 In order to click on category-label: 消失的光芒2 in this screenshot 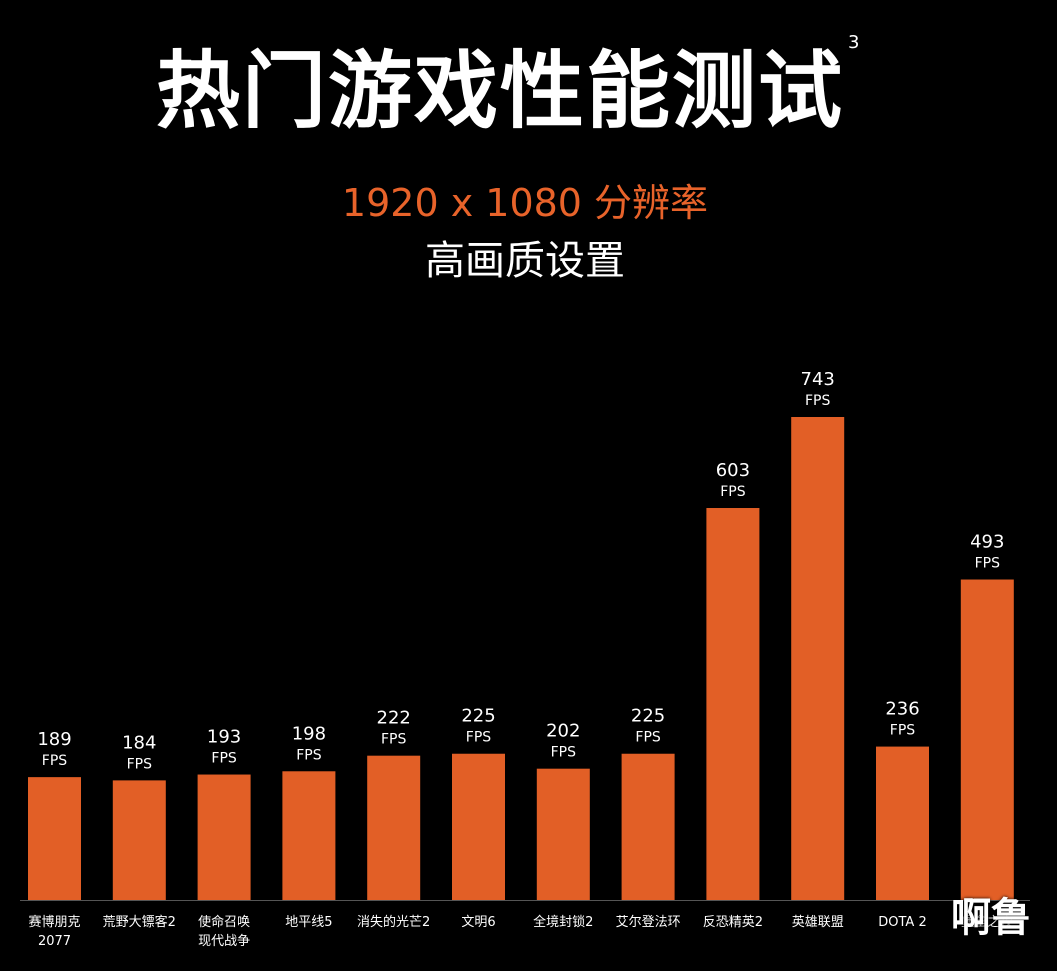, I will do `click(393, 922)`.